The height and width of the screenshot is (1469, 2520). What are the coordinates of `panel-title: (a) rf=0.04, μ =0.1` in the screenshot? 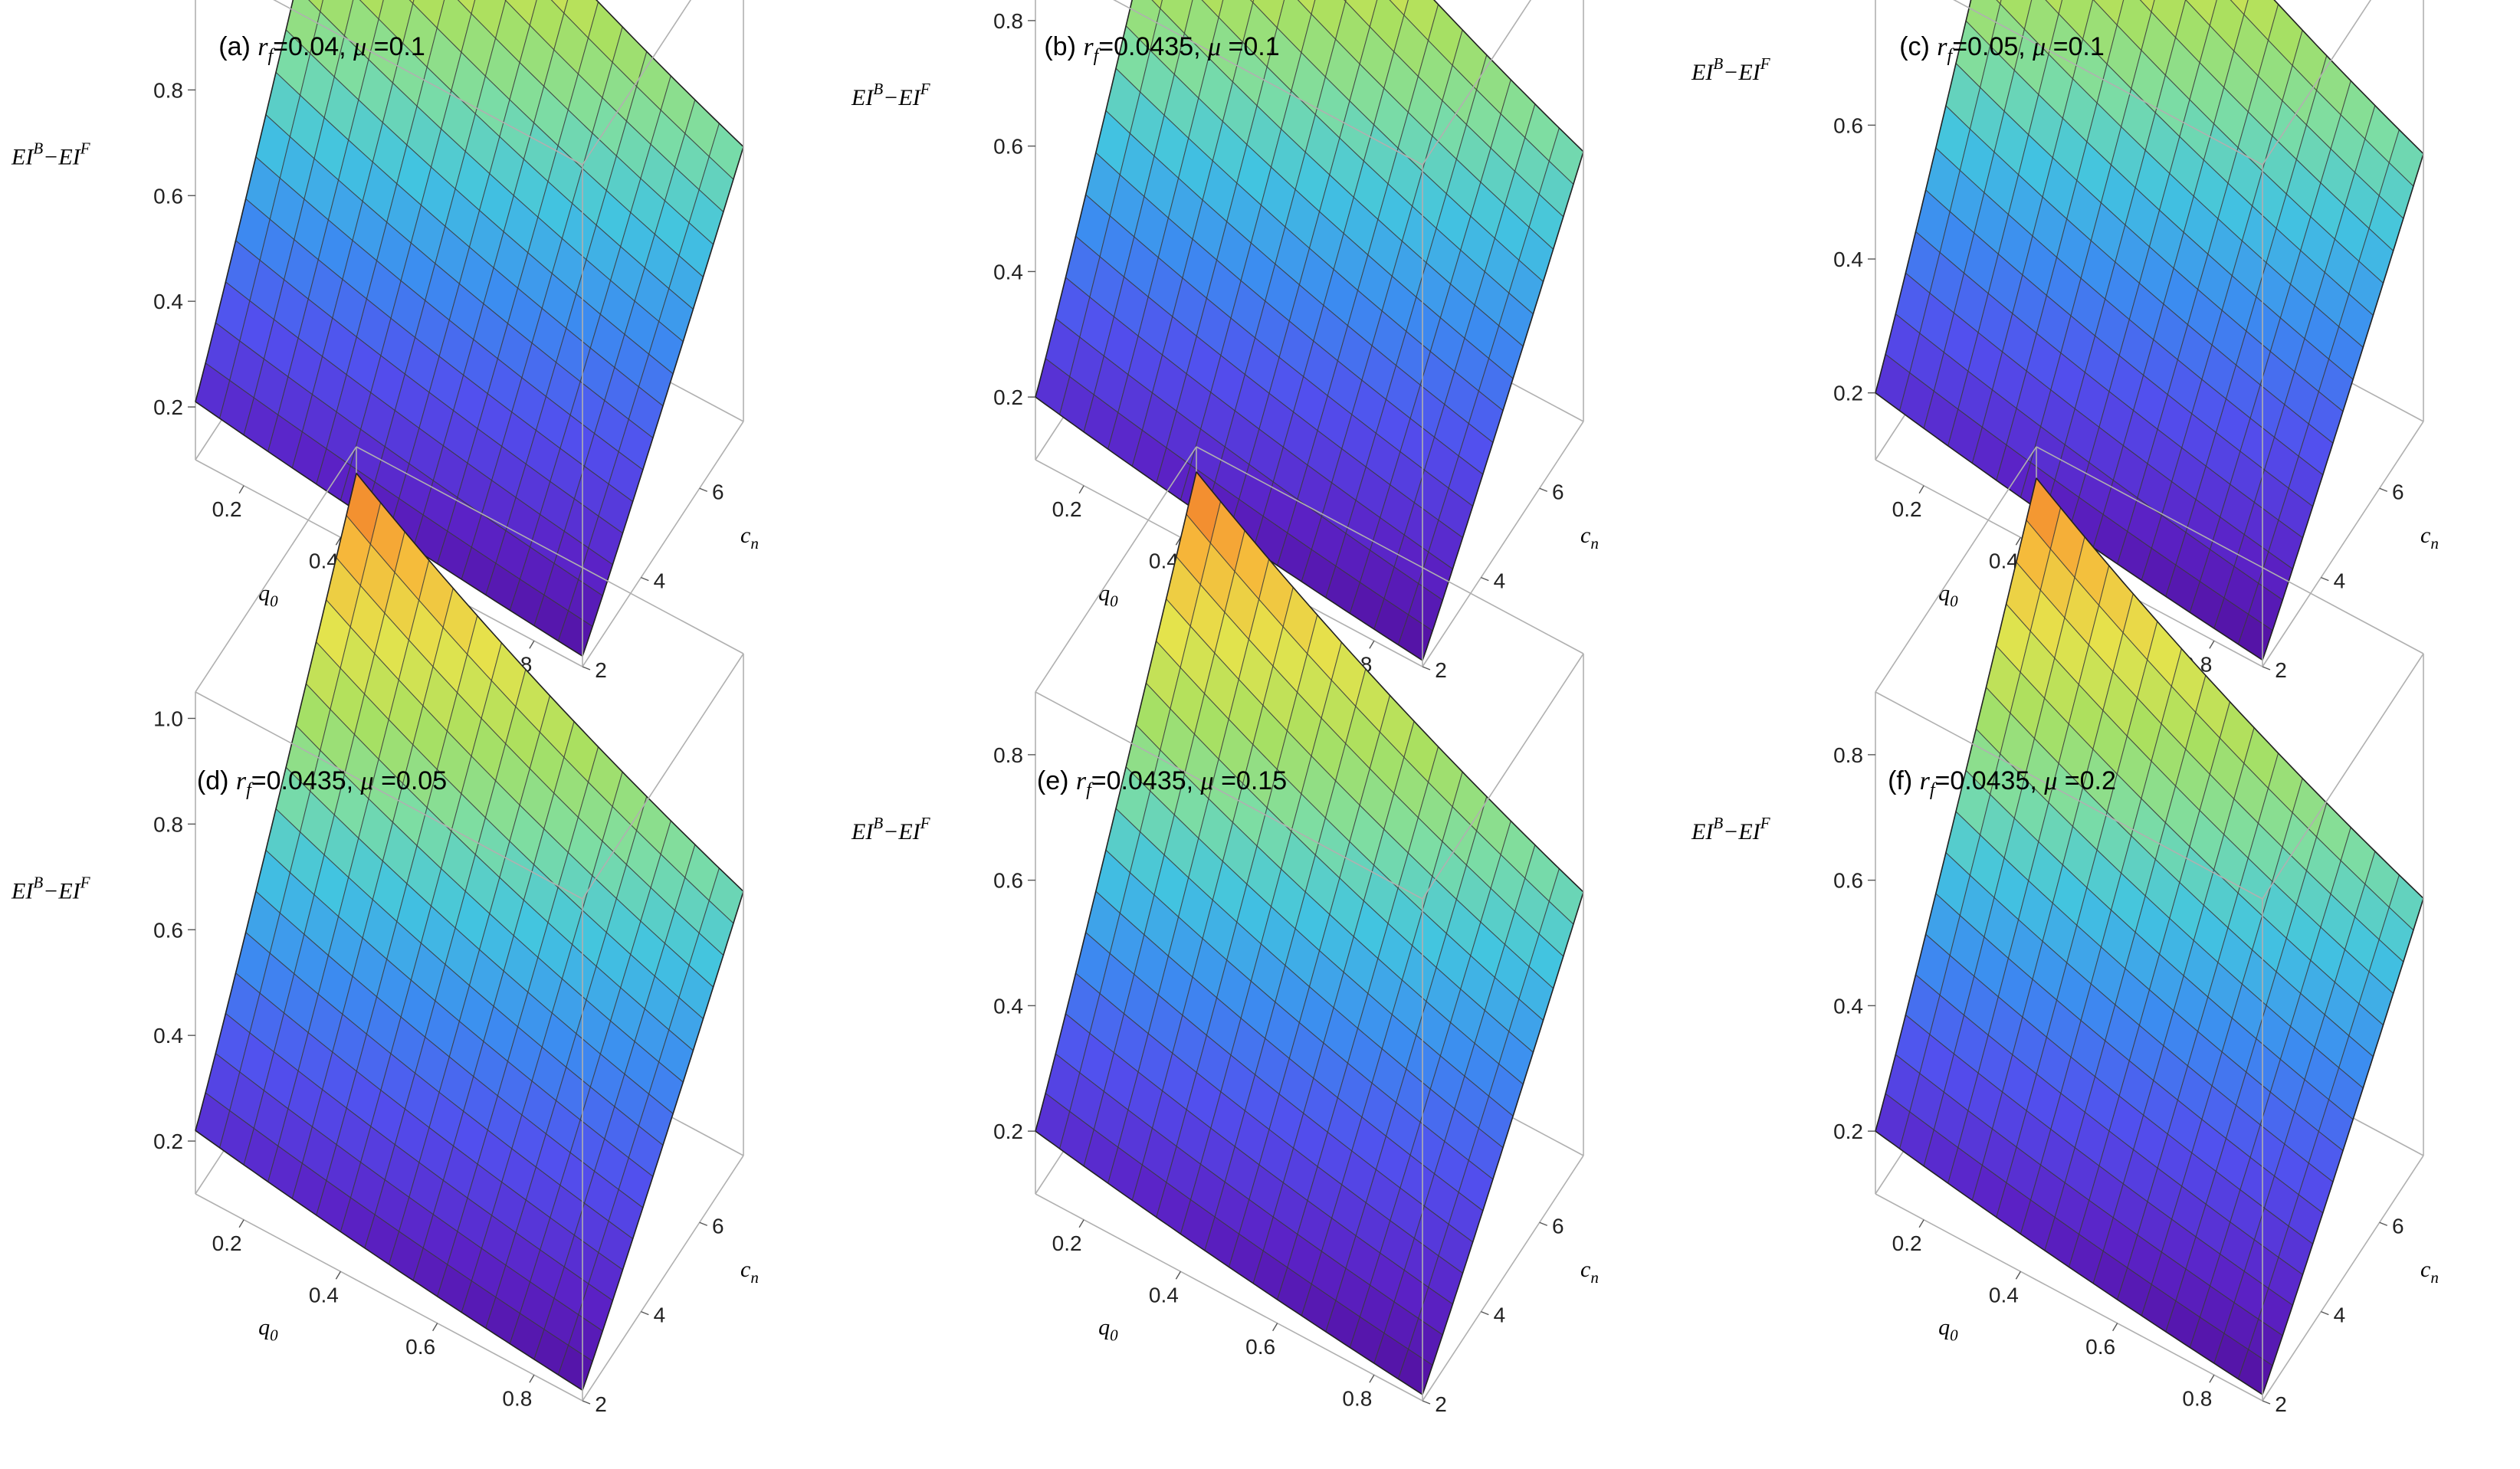 It's located at (321, 49).